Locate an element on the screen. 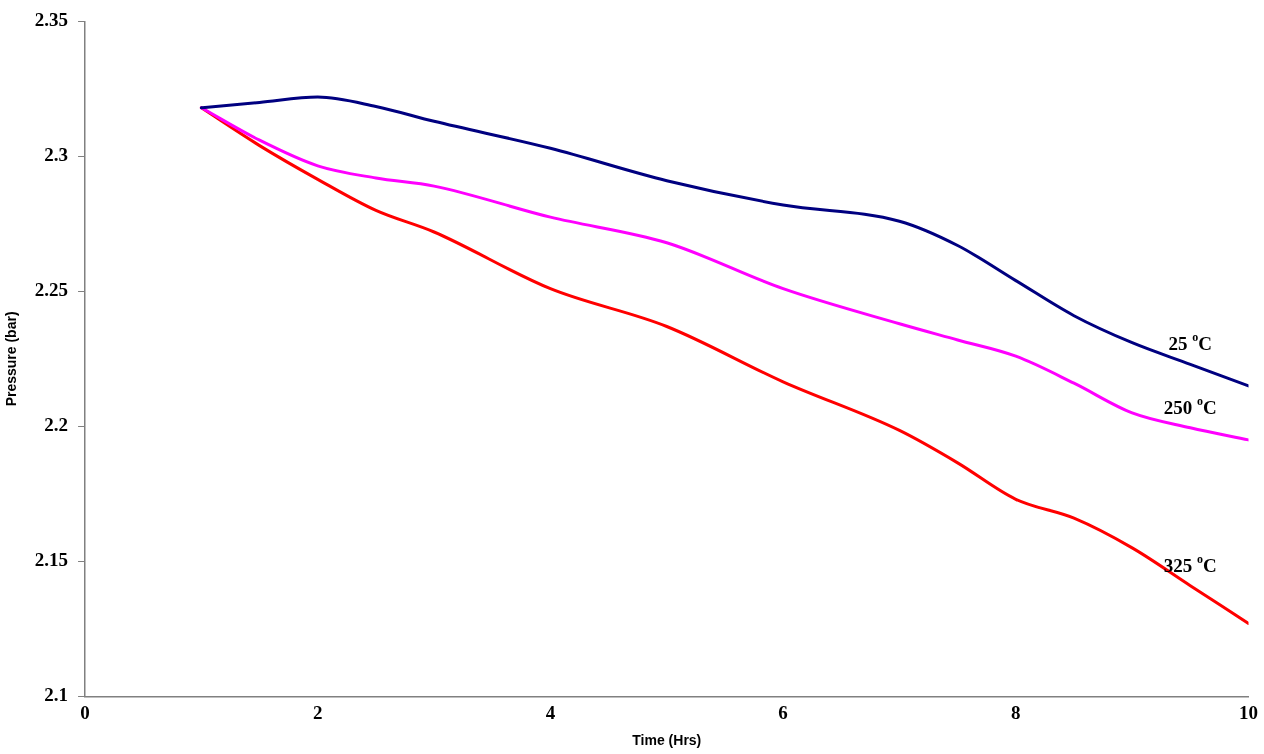 The width and height of the screenshot is (1264, 754). y-tick-label: 2.15 is located at coordinates (51, 560).